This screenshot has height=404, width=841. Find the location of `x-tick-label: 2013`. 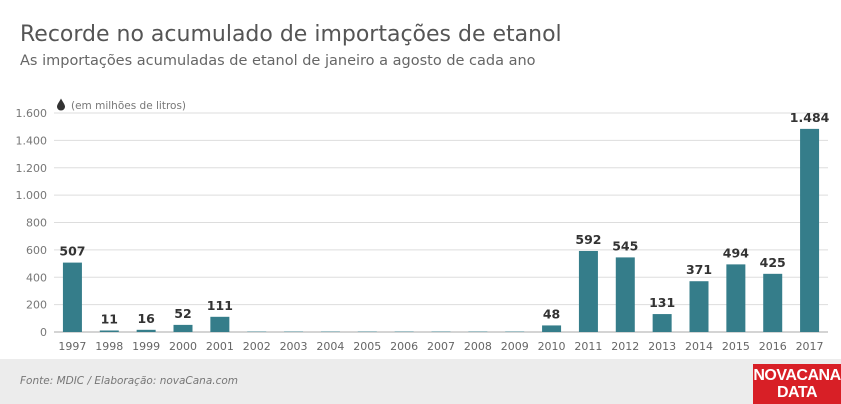

x-tick-label: 2013 is located at coordinates (662, 346).